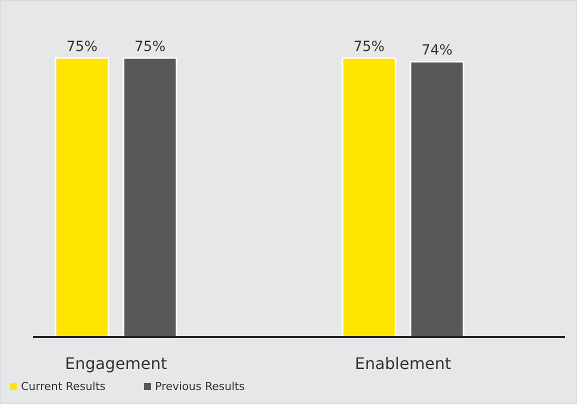  Describe the element at coordinates (63, 386) in the screenshot. I see `legend-label: Current Results` at that location.